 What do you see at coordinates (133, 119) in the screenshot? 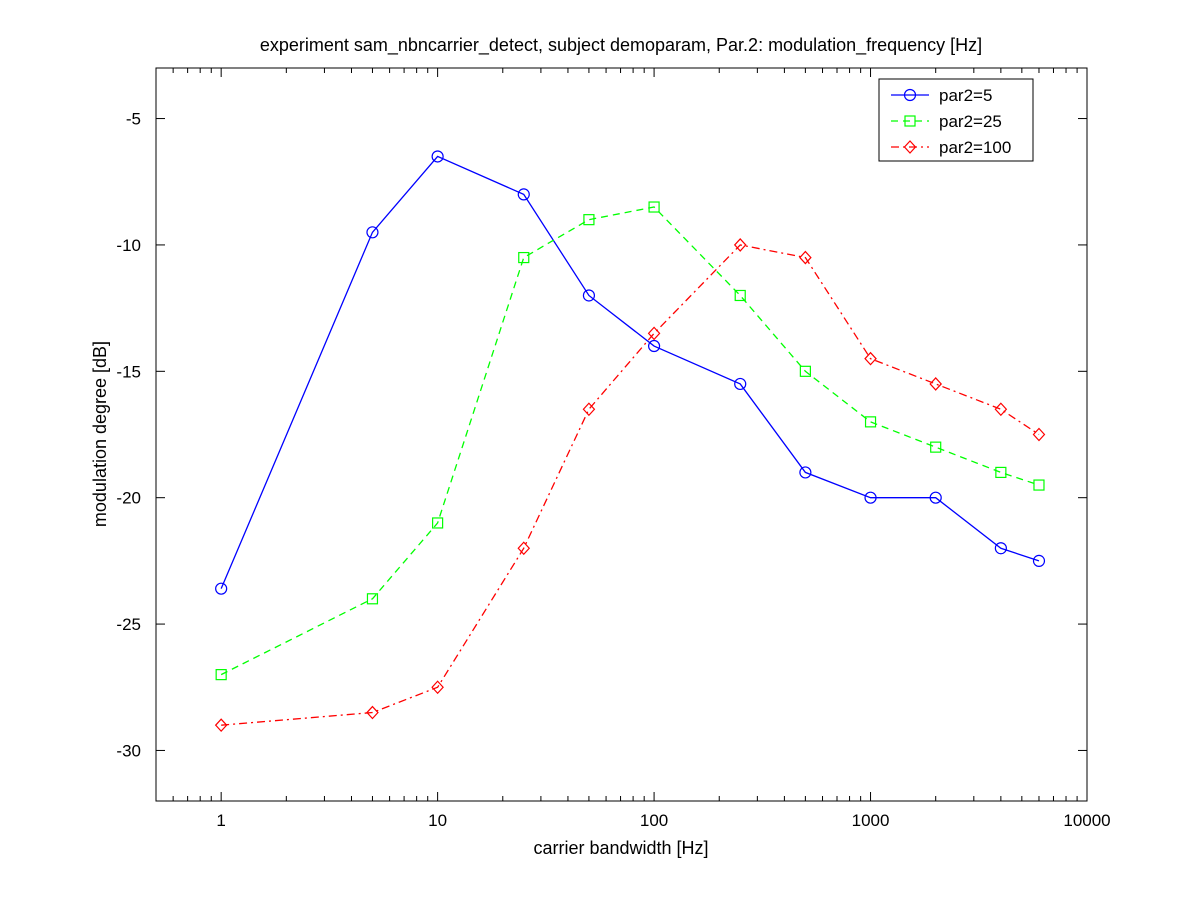
I see `y-tick-label: -5` at bounding box center [133, 119].